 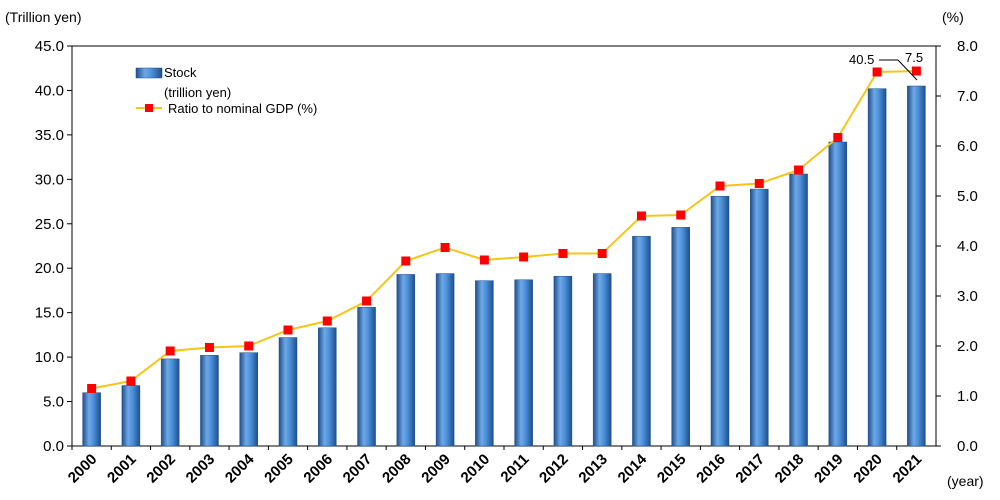 I want to click on x-tick-label: 2001, so click(x=122, y=469).